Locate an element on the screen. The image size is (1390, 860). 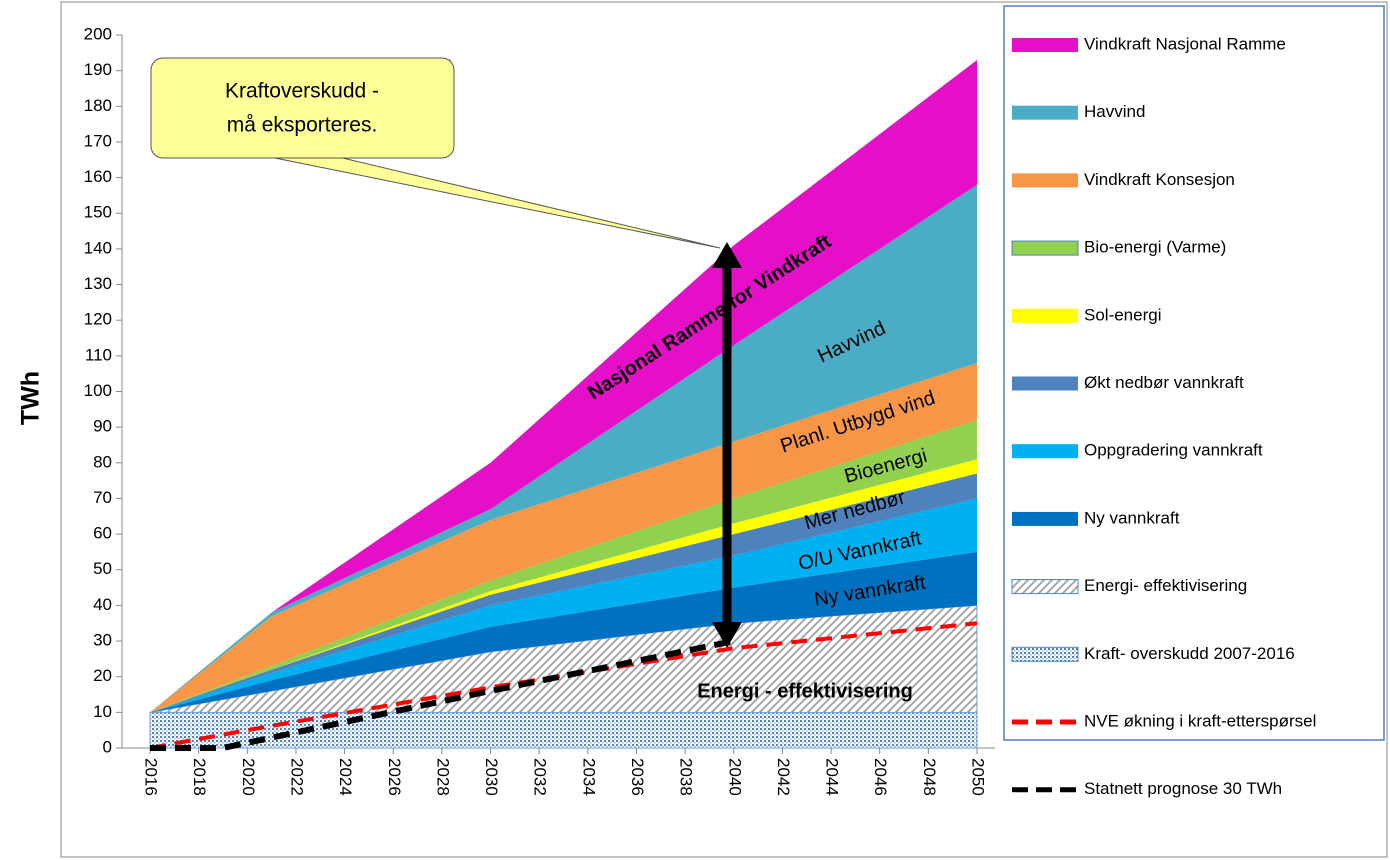
callout-text: må eksporteres. is located at coordinates (302, 125).